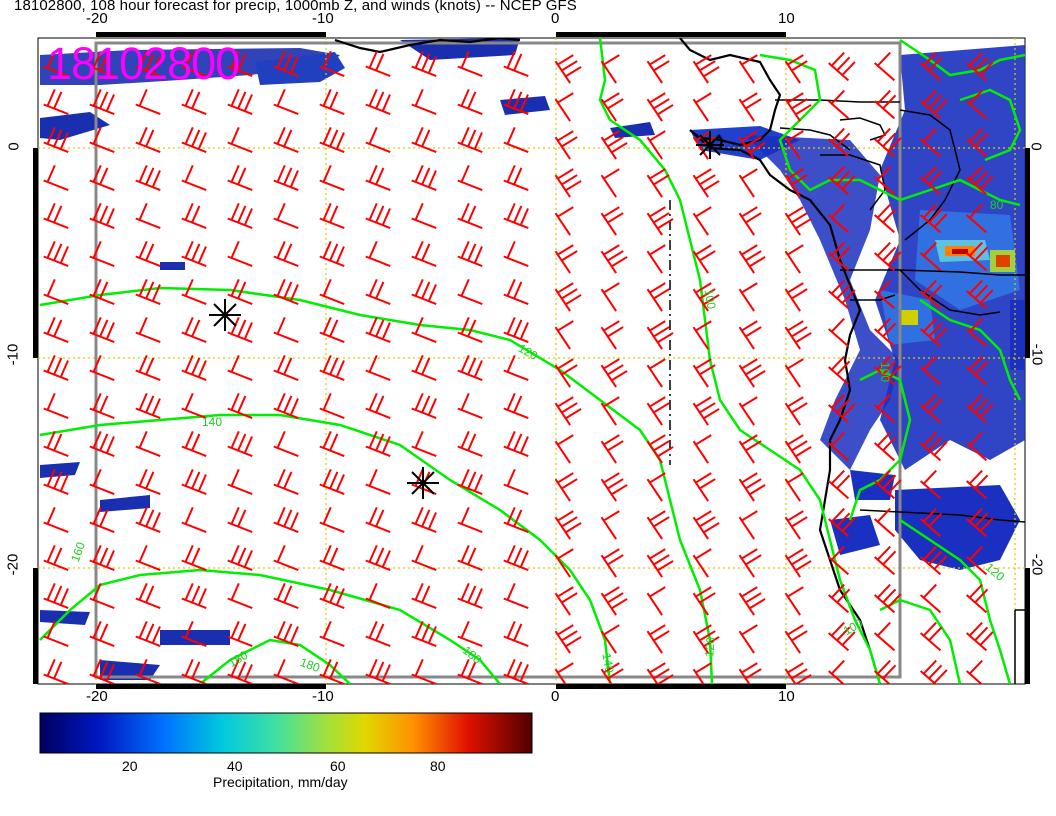 The width and height of the screenshot is (1056, 816). I want to click on y-tick-left-3: -20, so click(13, 564).